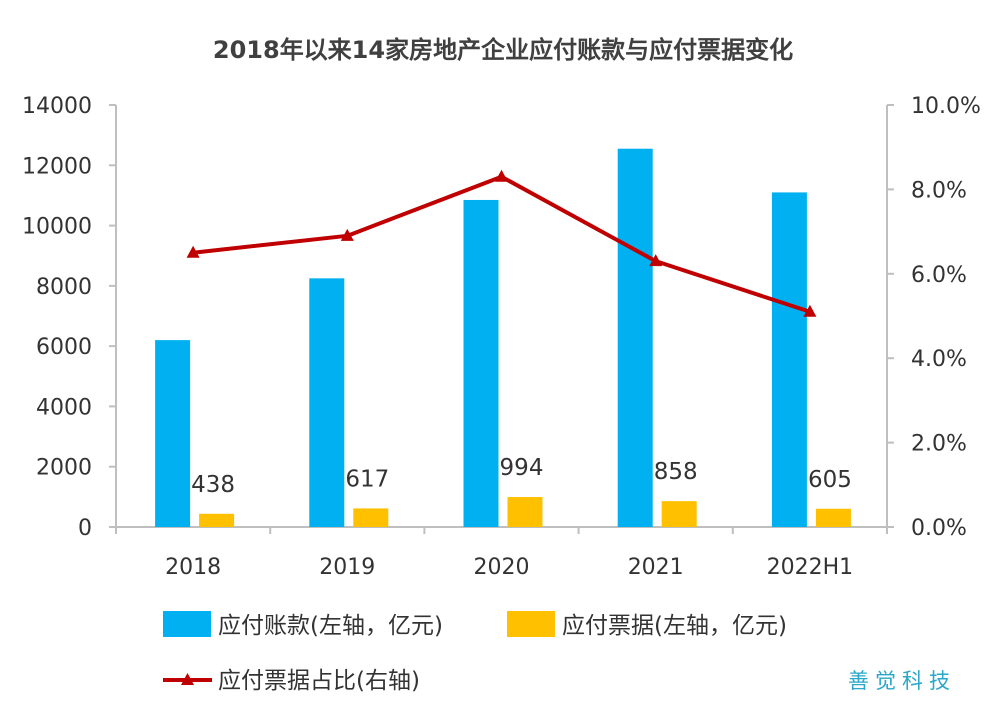  What do you see at coordinates (187, 624) in the screenshot?
I see `legend-swatch-payables` at bounding box center [187, 624].